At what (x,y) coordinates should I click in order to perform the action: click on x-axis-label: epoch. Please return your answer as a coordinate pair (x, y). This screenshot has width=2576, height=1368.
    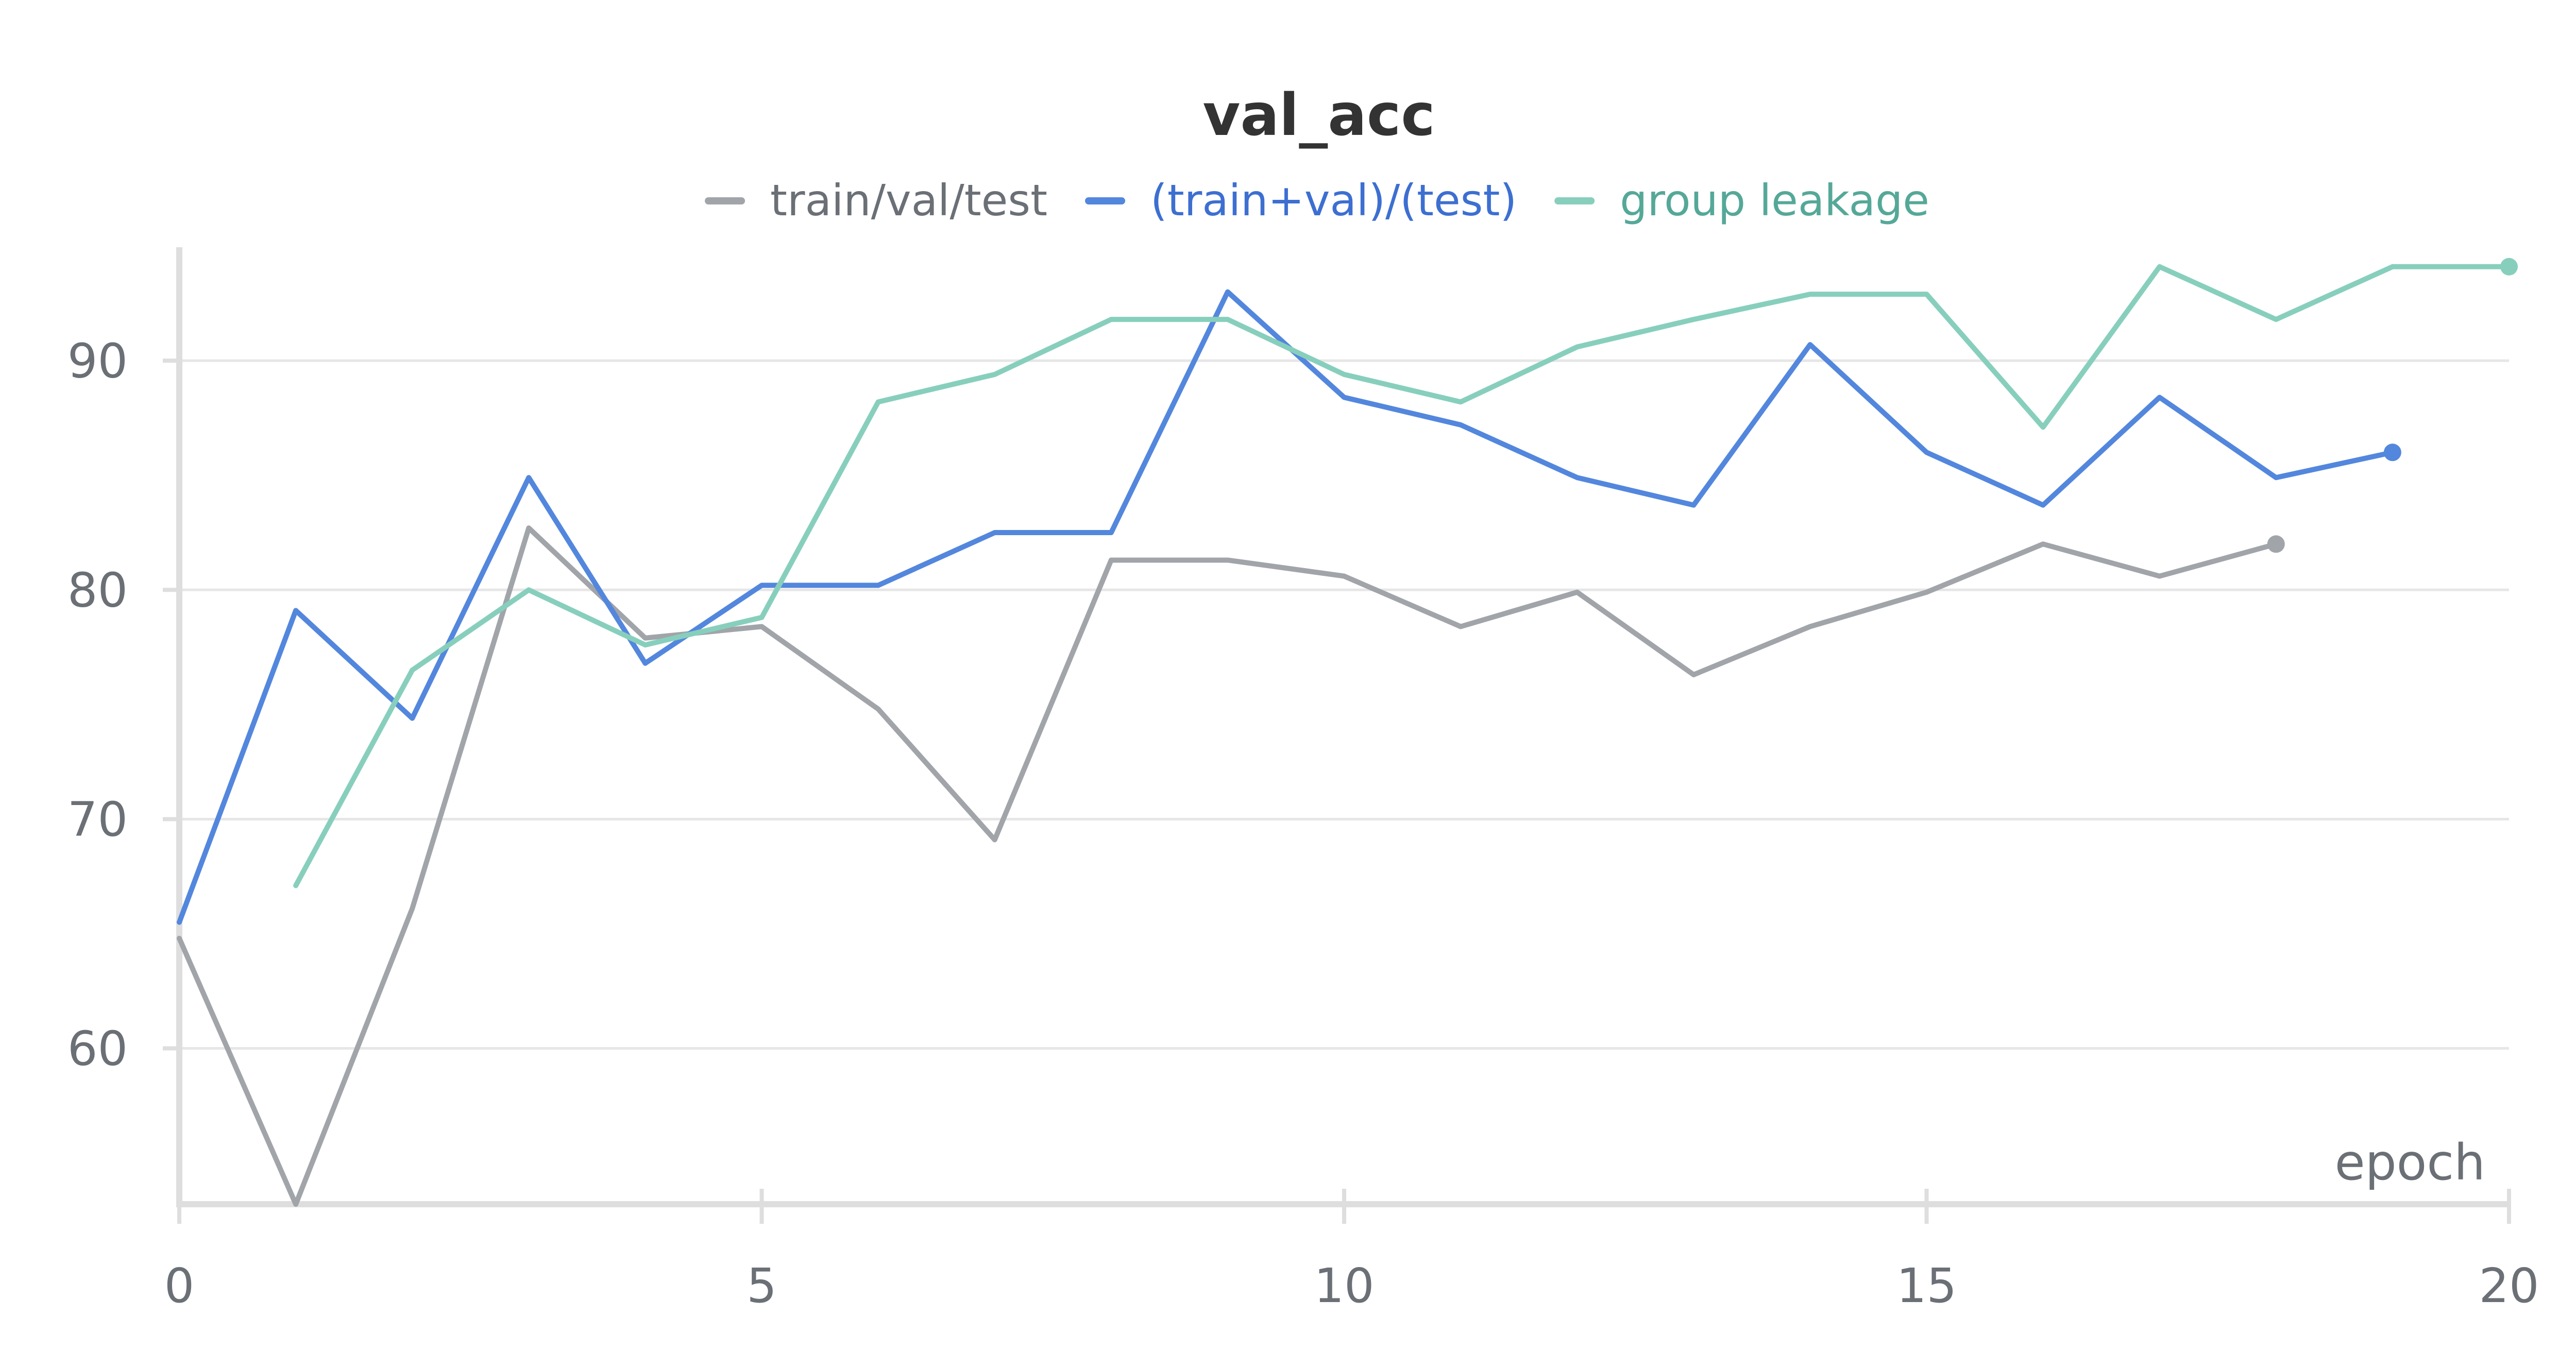
    Looking at the image, I should click on (2410, 1162).